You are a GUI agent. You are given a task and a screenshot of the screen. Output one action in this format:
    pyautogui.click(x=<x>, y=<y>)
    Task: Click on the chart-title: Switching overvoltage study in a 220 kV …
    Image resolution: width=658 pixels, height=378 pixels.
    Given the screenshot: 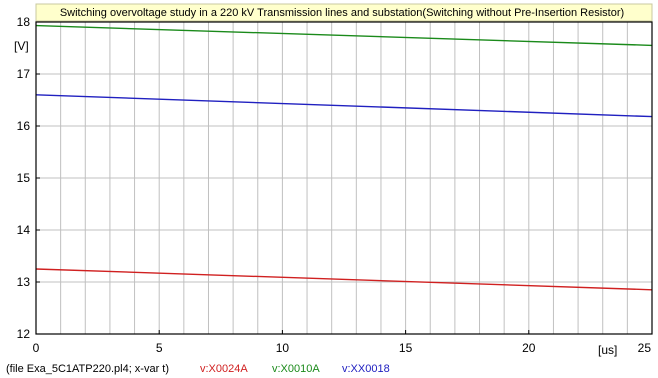 What is the action you would take?
    pyautogui.click(x=342, y=13)
    